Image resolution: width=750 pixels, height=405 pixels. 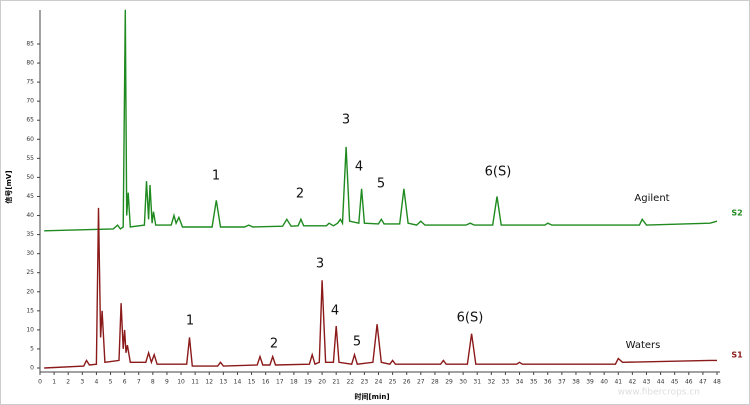 What do you see at coordinates (534, 382) in the screenshot?
I see `x-tick-label: 35` at bounding box center [534, 382].